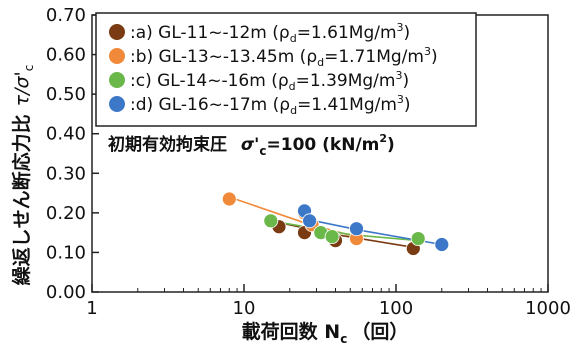 The image size is (571, 343). I want to click on y-axis-title: 繰返しせん断応力比τ/σ'c, so click(23, 175).